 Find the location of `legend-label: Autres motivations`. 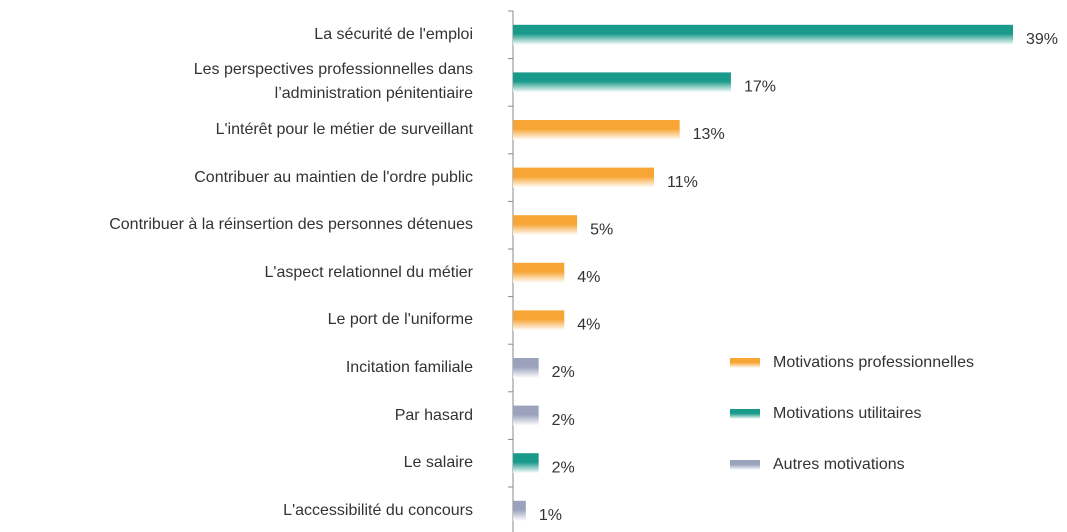

legend-label: Autres motivations is located at coordinates (839, 464).